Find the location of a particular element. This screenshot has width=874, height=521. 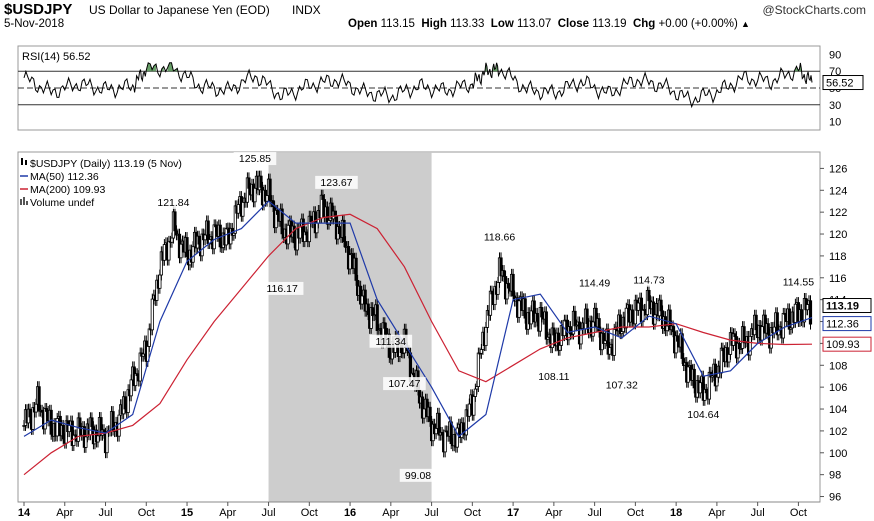

legend-entry: $USDJPY (Daily) 113.19 (5 Nov) is located at coordinates (106, 164).